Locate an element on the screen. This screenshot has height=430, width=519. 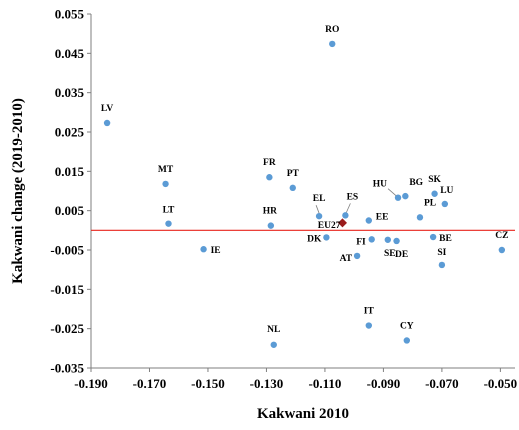
x-tick-label: -0.190 is located at coordinates (91, 383).